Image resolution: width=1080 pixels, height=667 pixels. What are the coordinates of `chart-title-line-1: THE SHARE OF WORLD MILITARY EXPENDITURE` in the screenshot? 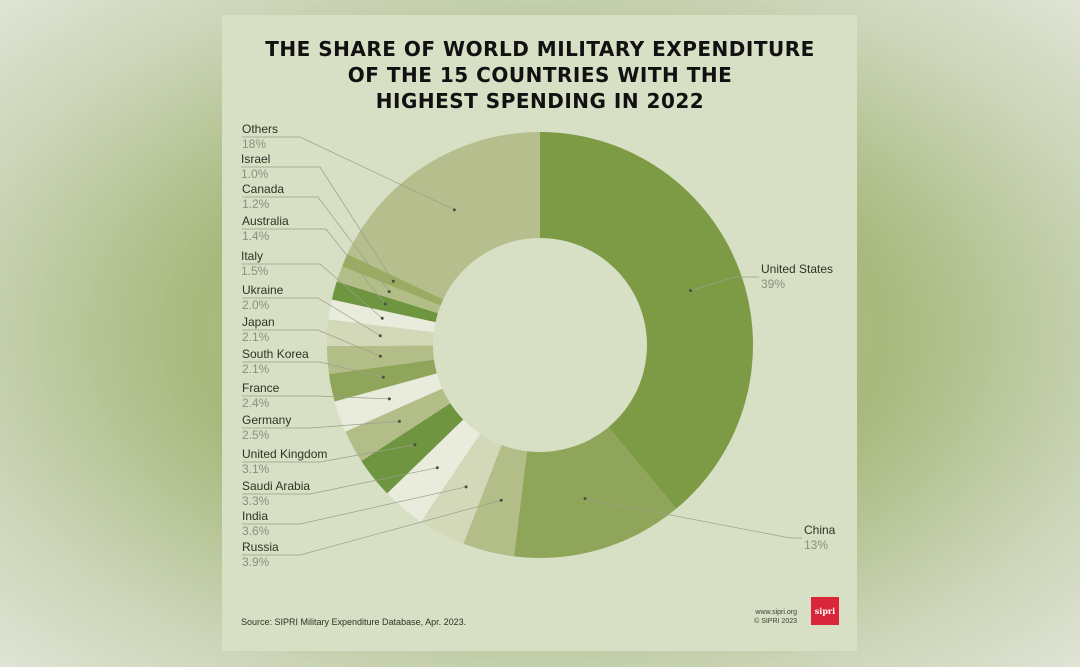 It's located at (540, 49).